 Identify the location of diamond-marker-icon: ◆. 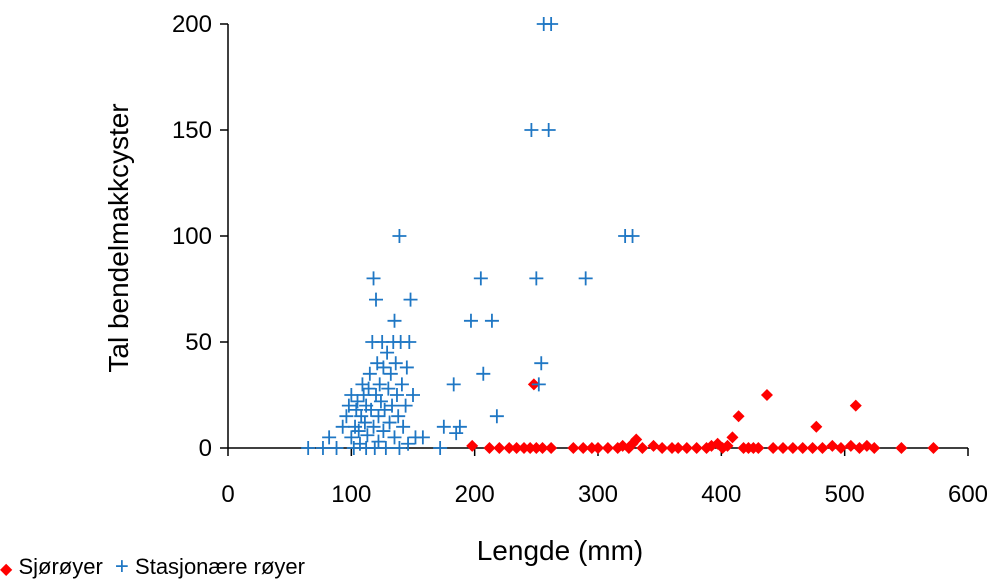
(6, 569).